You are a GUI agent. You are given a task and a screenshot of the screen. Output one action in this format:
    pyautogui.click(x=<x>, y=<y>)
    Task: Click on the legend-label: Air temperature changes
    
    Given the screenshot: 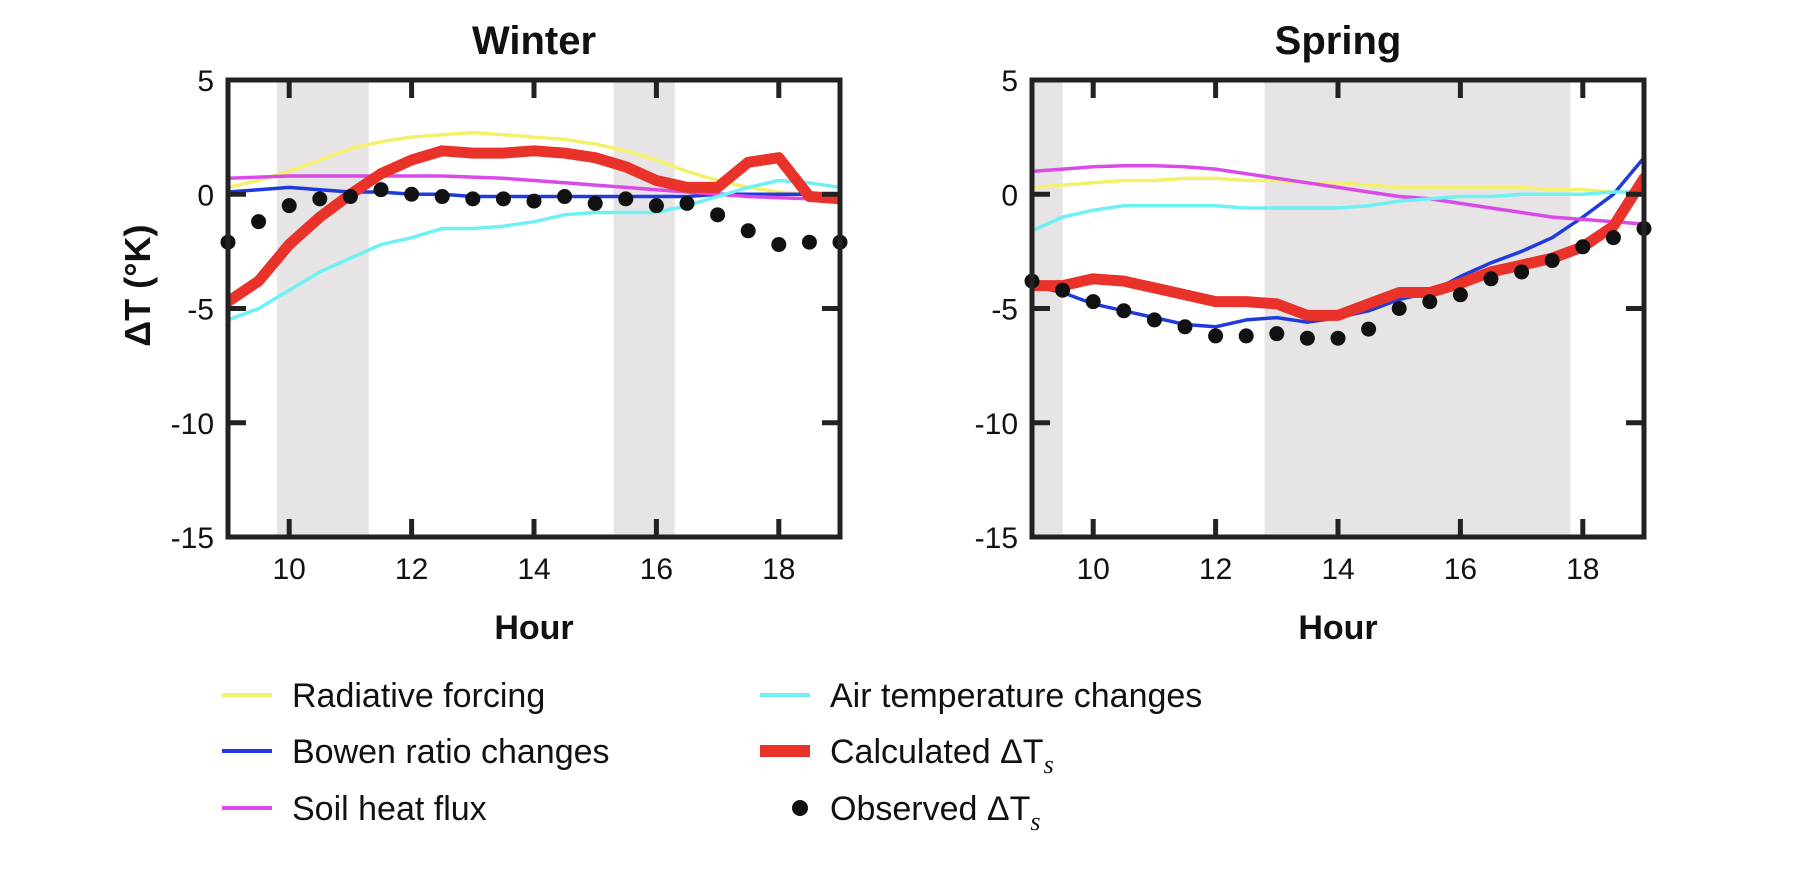 What is the action you would take?
    pyautogui.click(x=1016, y=696)
    